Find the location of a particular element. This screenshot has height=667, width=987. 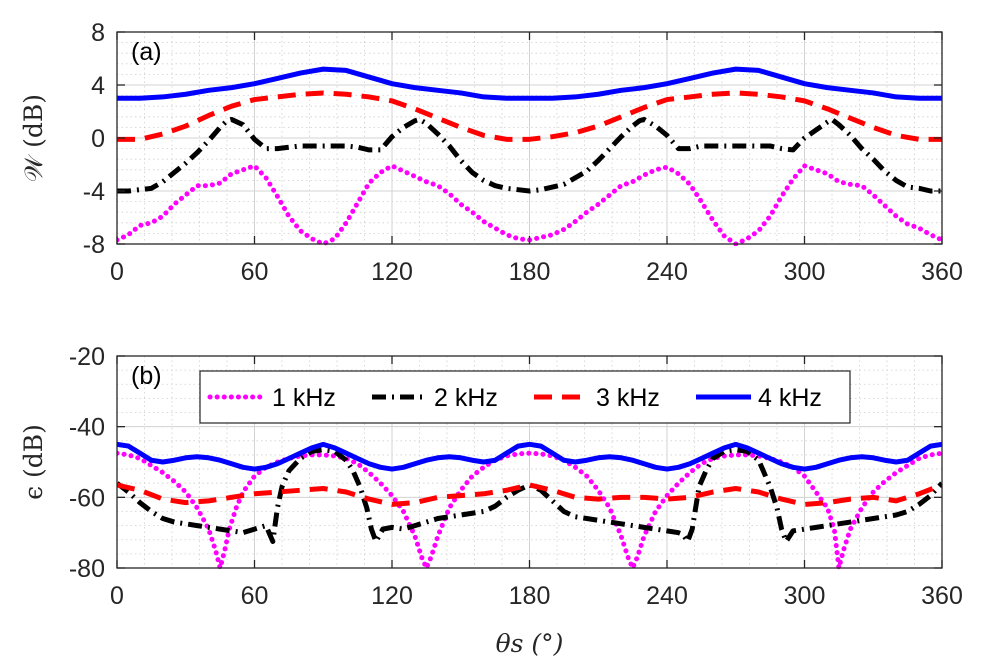

y-tick-label: -20 is located at coordinates (87, 357).